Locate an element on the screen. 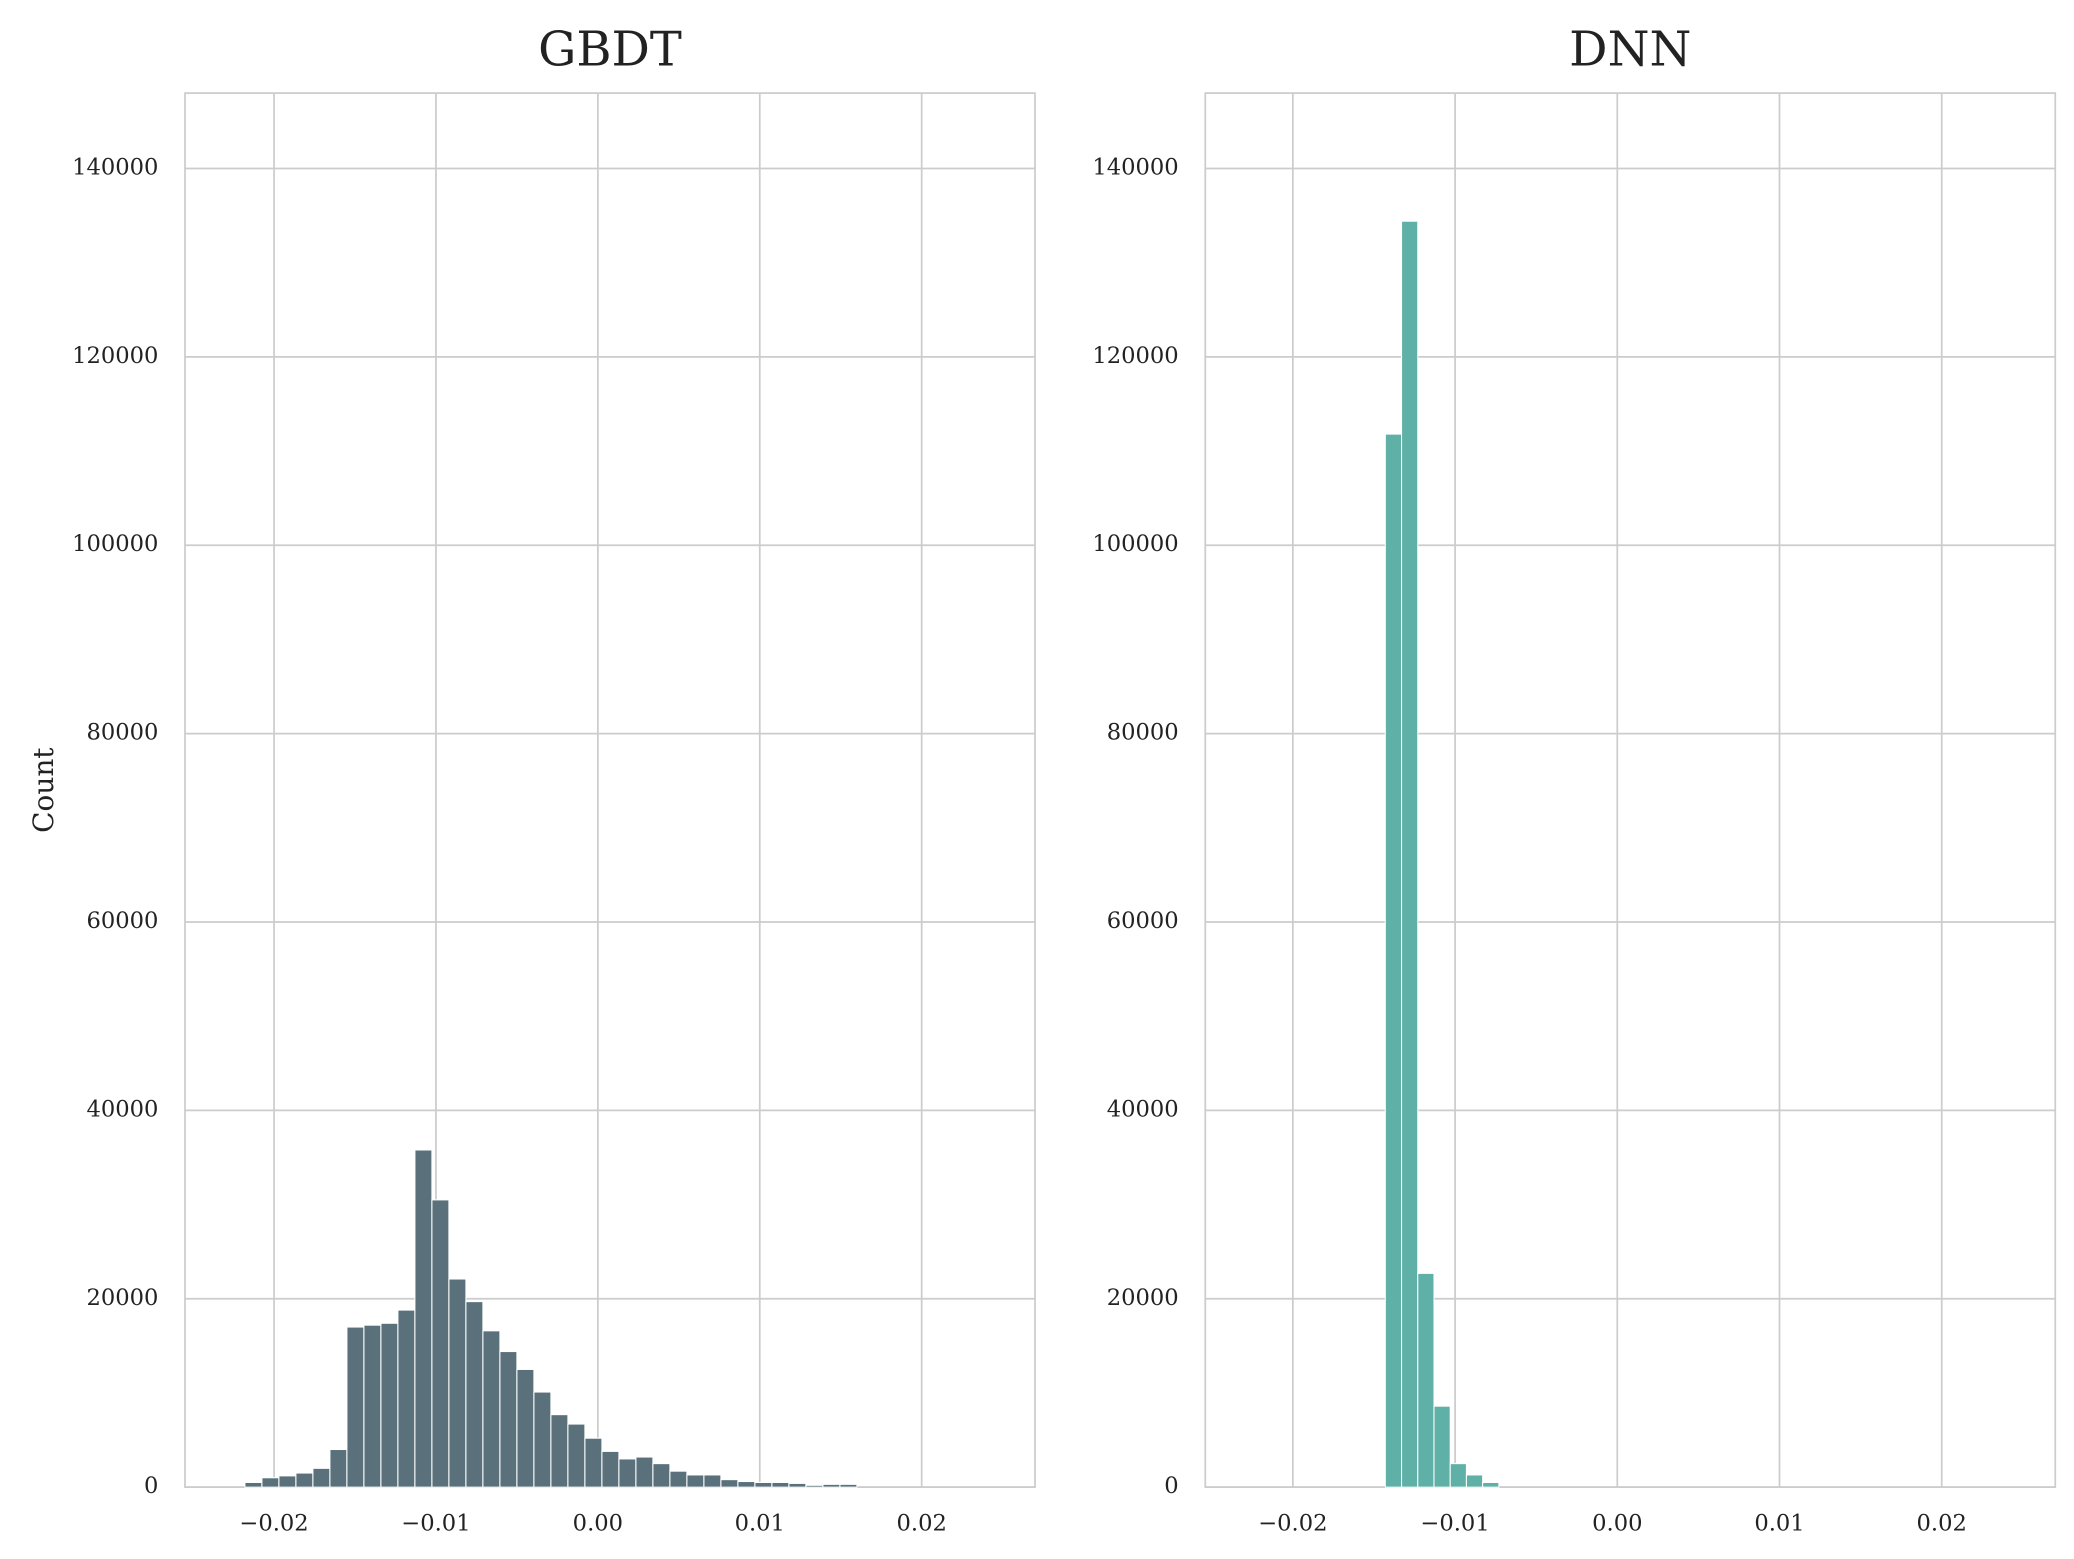 The width and height of the screenshot is (2074, 1559). chart-title: GBDT is located at coordinates (610, 50).